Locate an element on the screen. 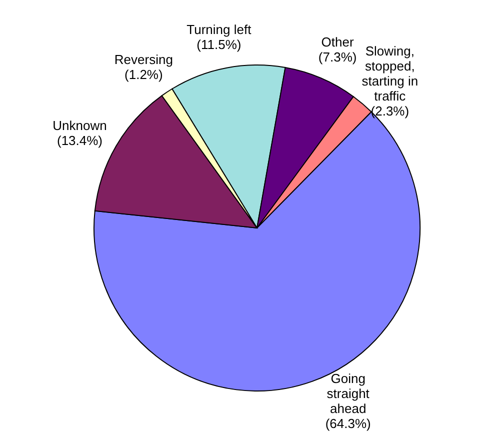 Image resolution: width=480 pixels, height=437 pixels. slice-label: Going straight ahead is located at coordinates (348, 393).